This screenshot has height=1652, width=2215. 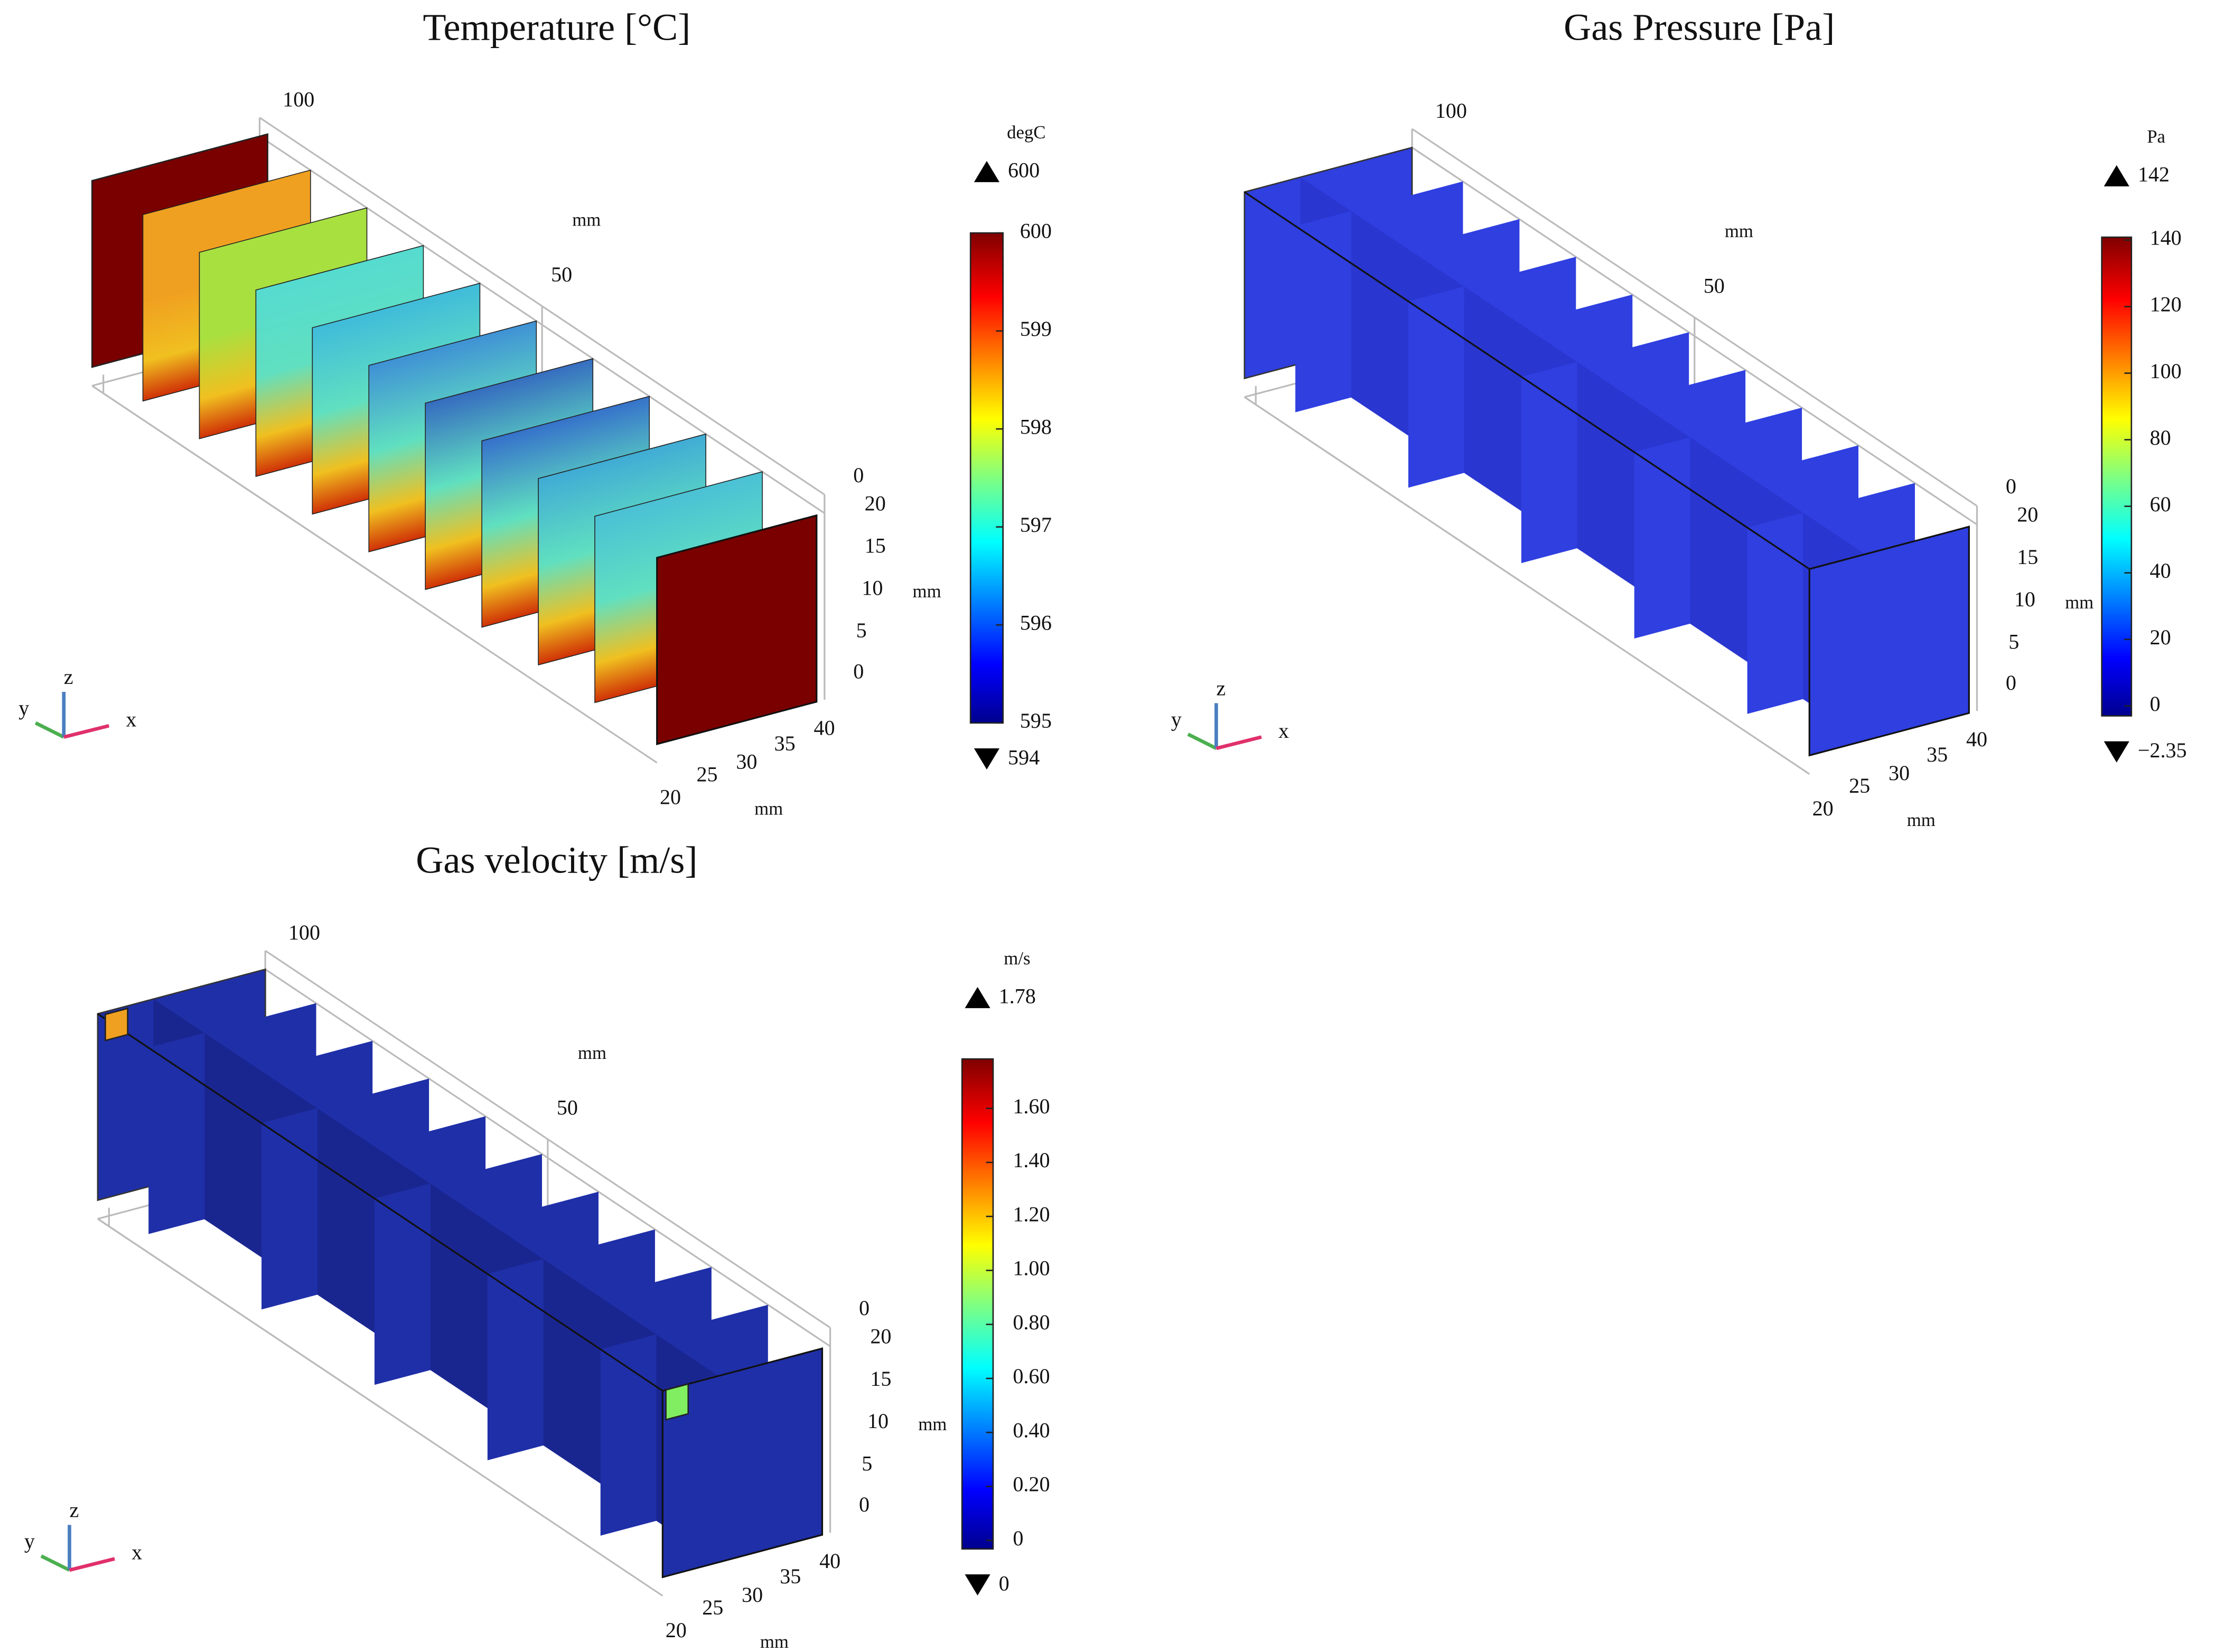 What do you see at coordinates (1018, 996) in the screenshot?
I see `colorbar-max: 1.78` at bounding box center [1018, 996].